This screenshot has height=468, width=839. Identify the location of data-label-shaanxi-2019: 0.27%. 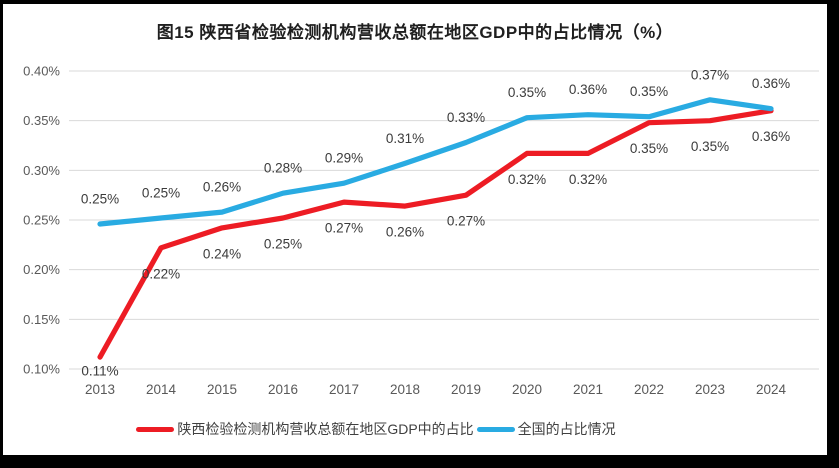
(466, 221).